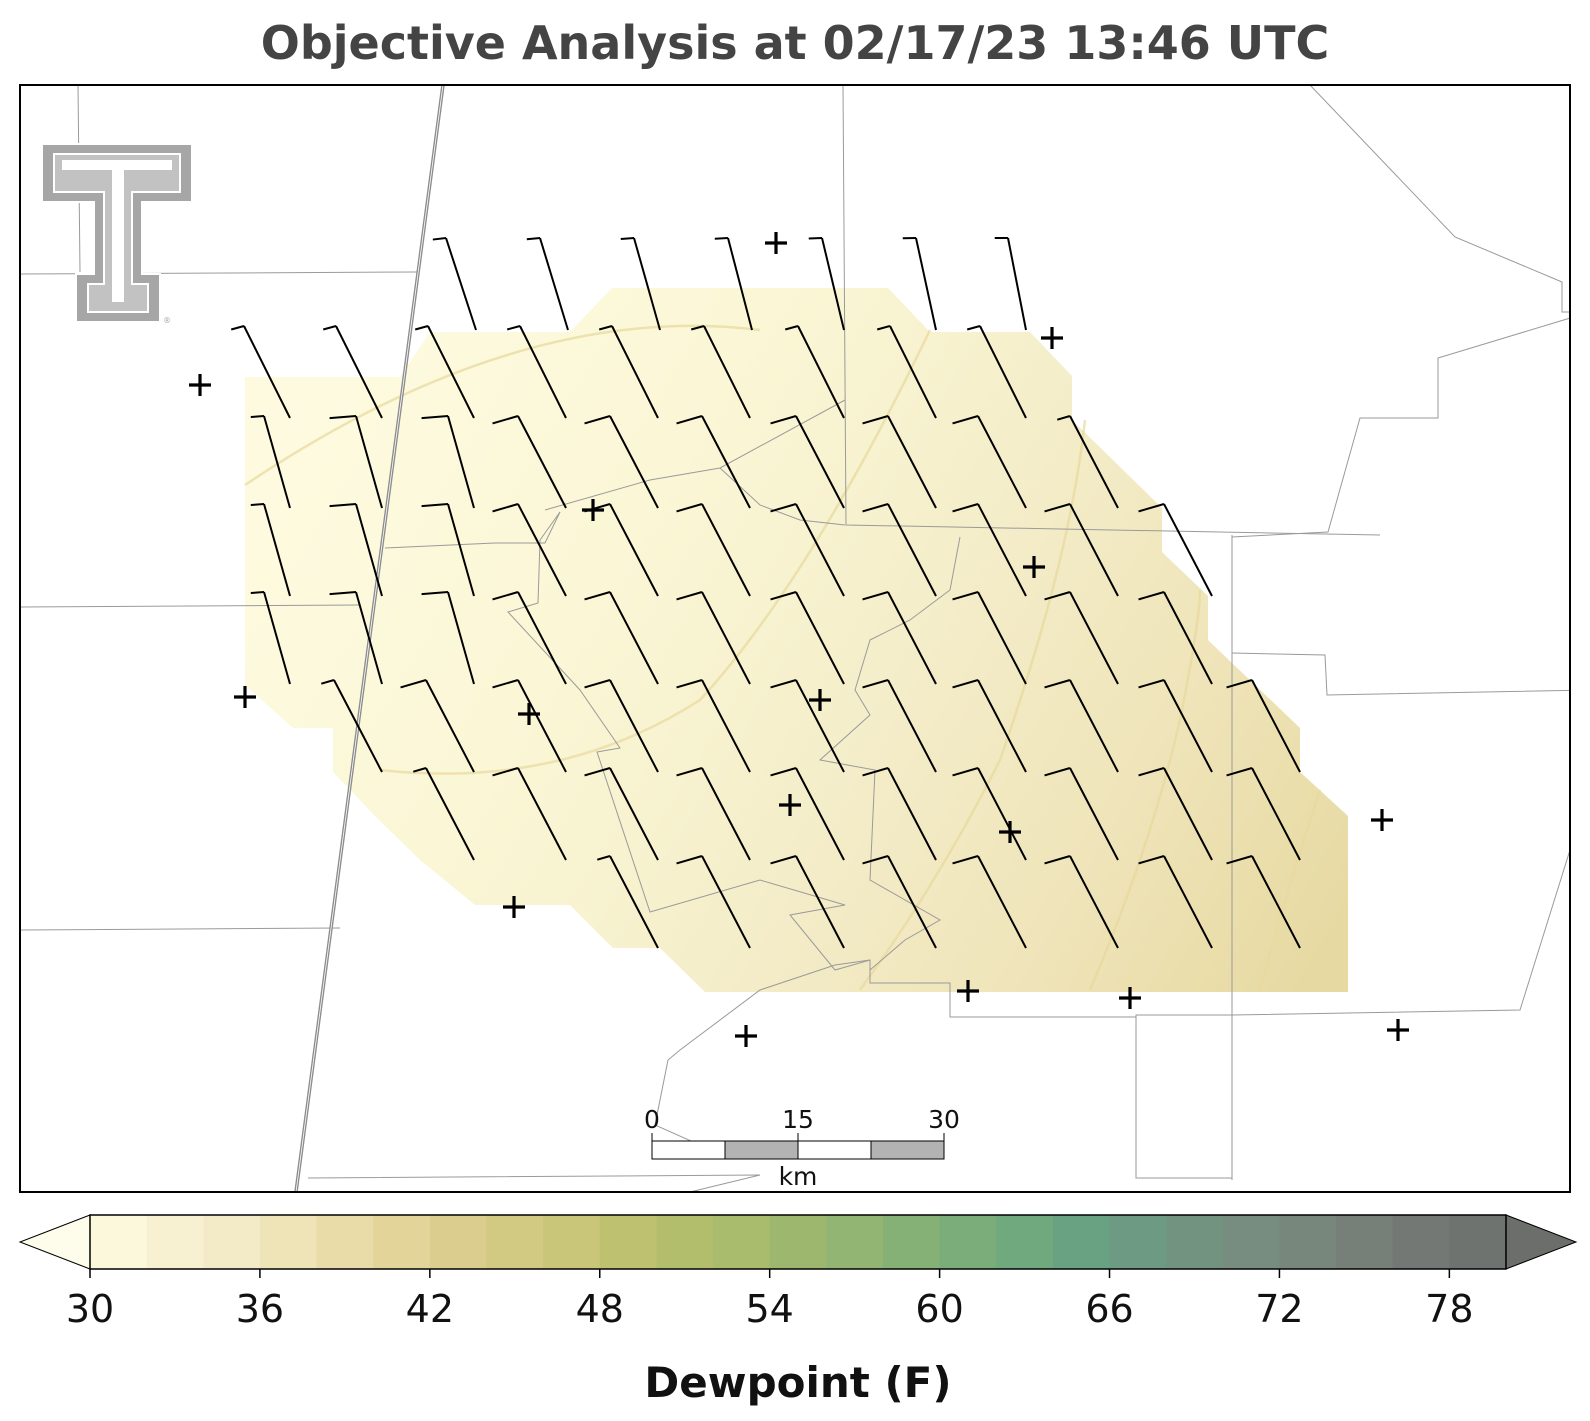  What do you see at coordinates (1109, 1309) in the screenshot?
I see `colorbar-tick-label: 66` at bounding box center [1109, 1309].